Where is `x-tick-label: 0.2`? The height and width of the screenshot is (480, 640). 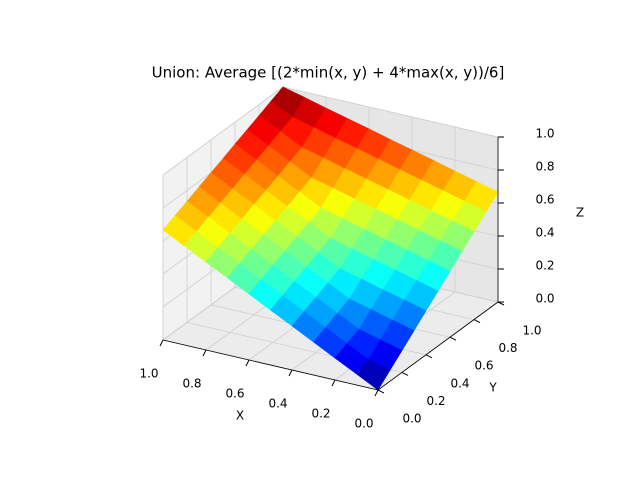
x-tick-label: 0.2 is located at coordinates (320, 414).